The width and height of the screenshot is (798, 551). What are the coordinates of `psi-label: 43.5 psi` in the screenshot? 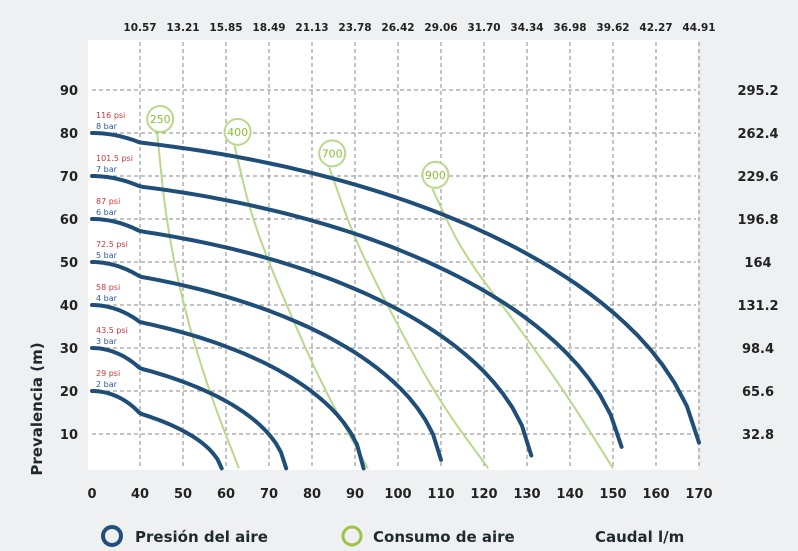 It's located at (112, 330).